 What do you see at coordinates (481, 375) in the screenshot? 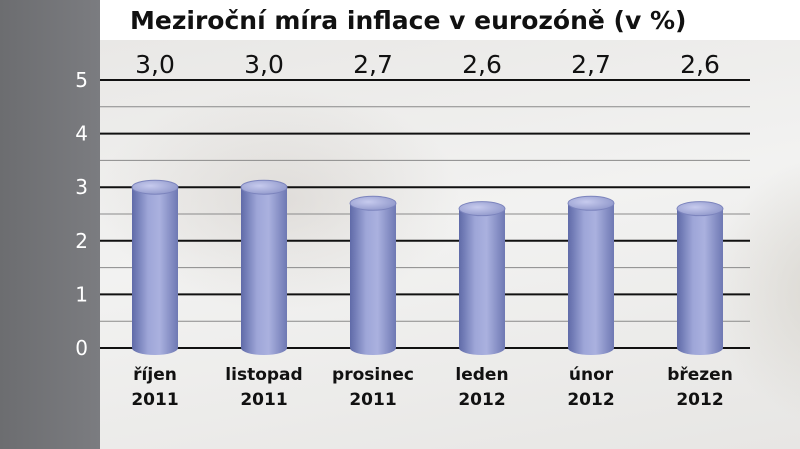
I see `x-category-label: leden` at bounding box center [481, 375].